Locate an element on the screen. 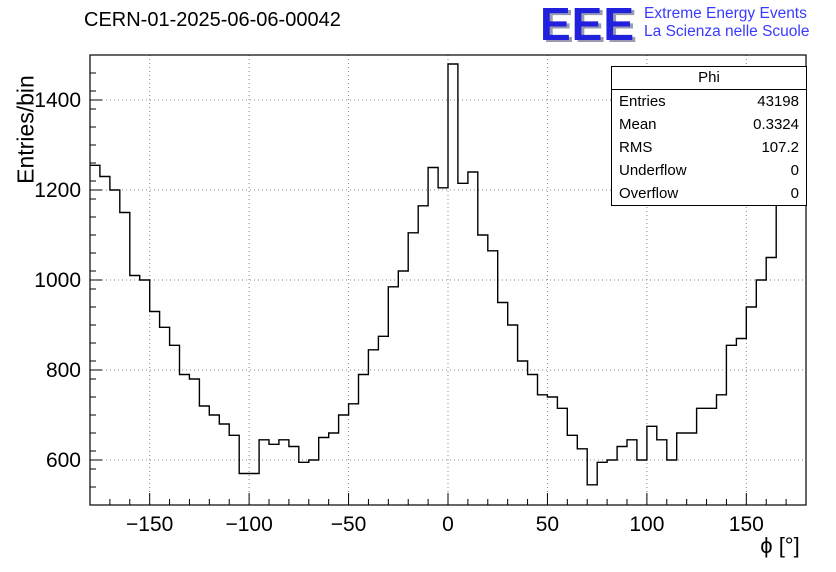  stat-label: Underflow is located at coordinates (653, 170).